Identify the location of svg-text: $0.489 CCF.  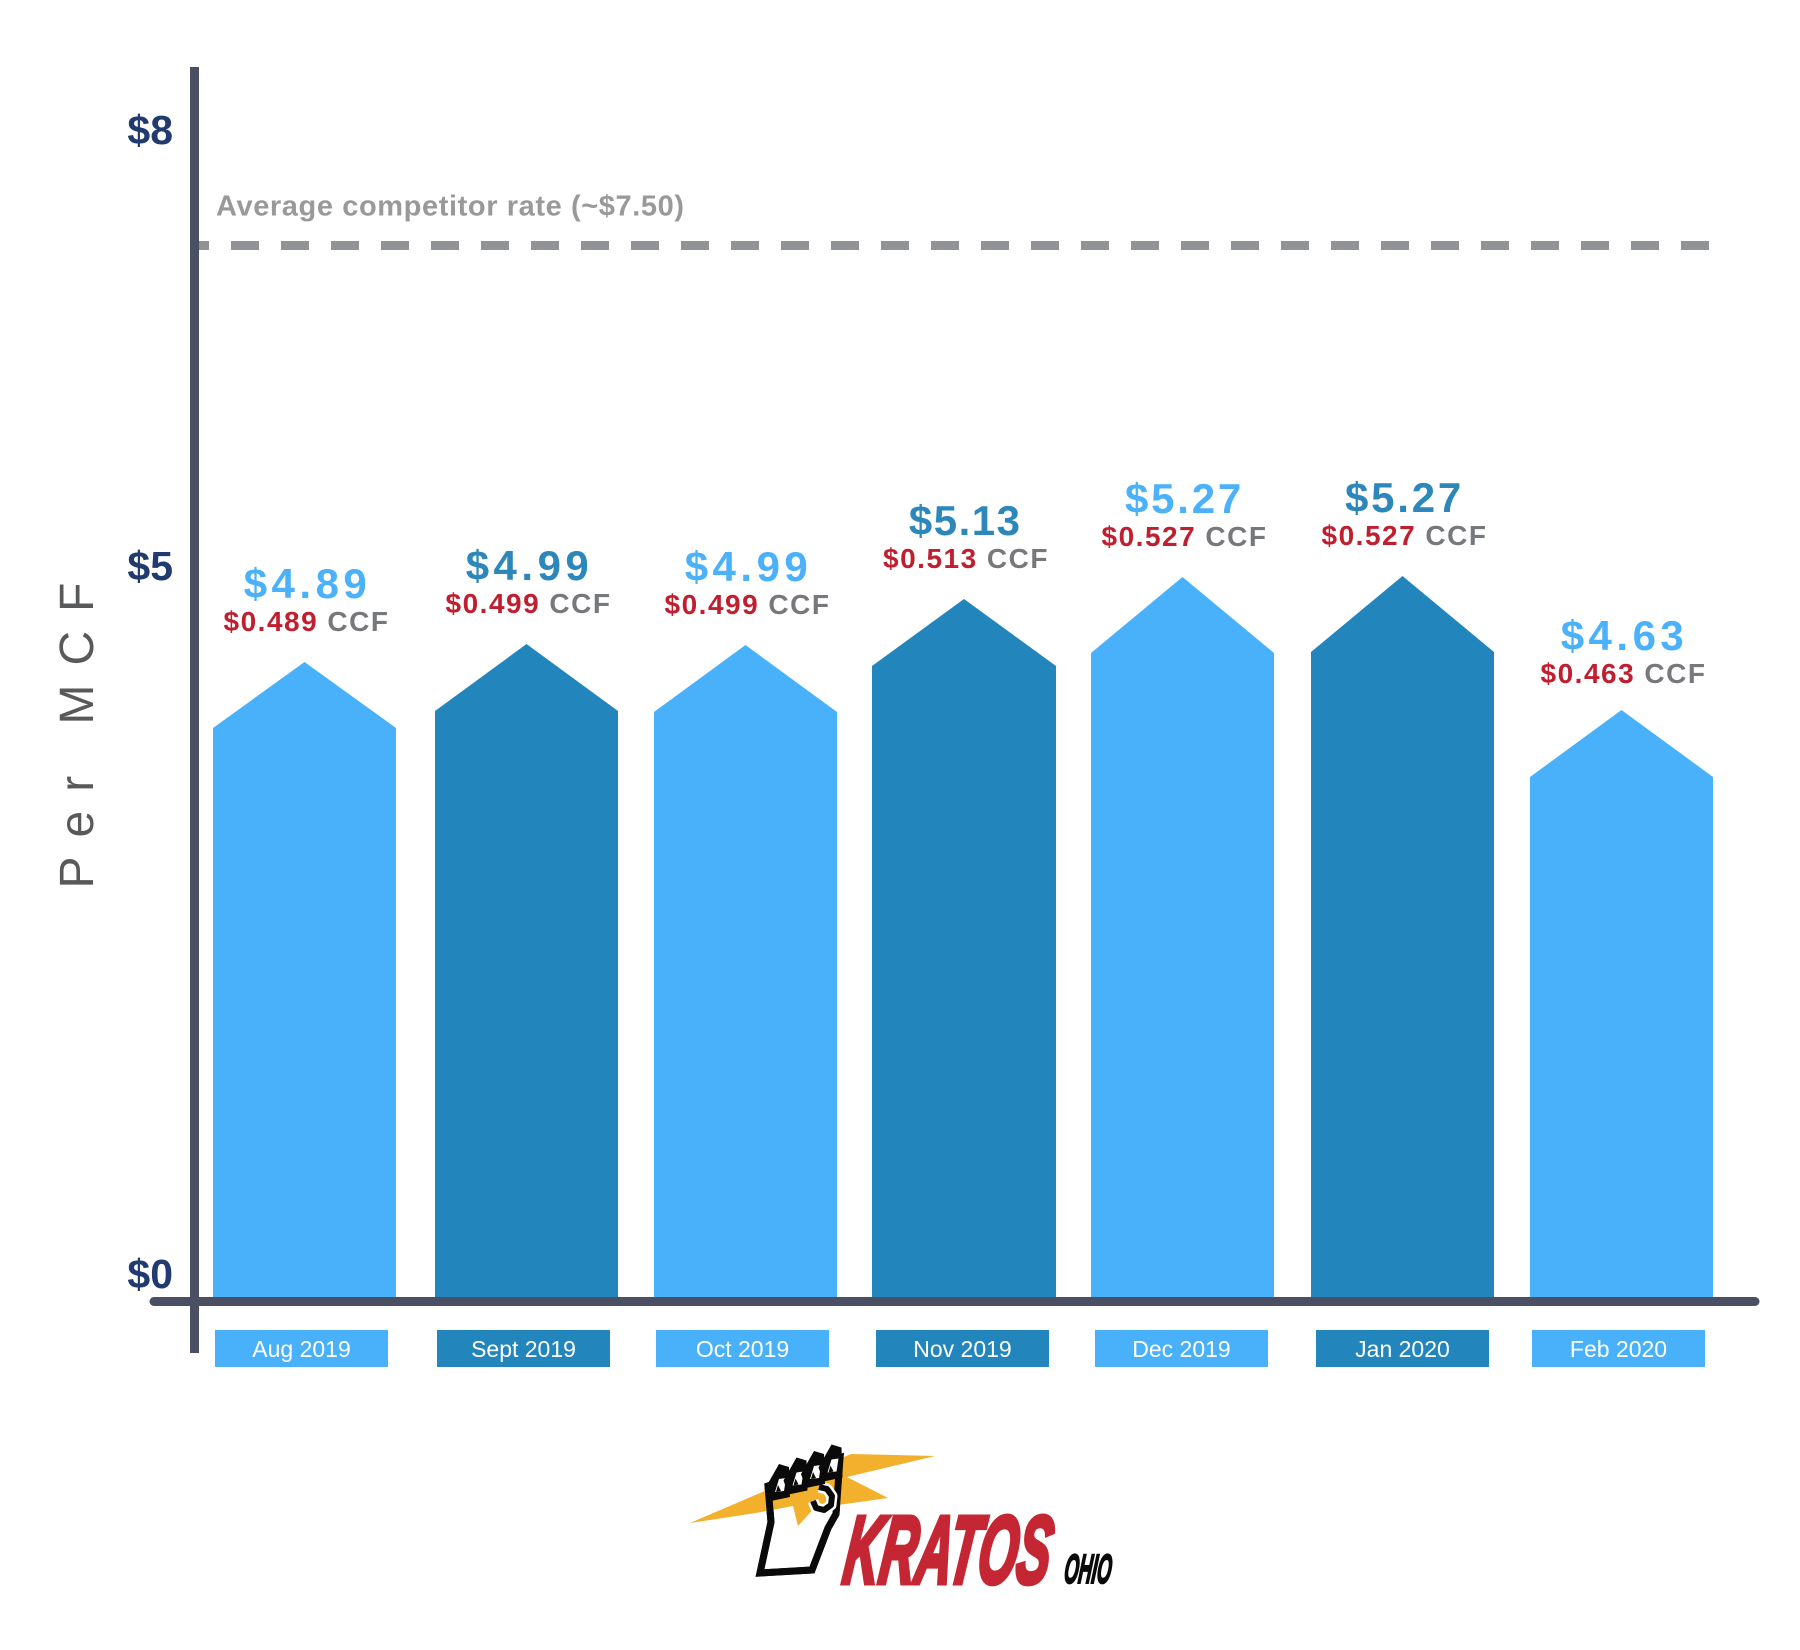
(307, 621).